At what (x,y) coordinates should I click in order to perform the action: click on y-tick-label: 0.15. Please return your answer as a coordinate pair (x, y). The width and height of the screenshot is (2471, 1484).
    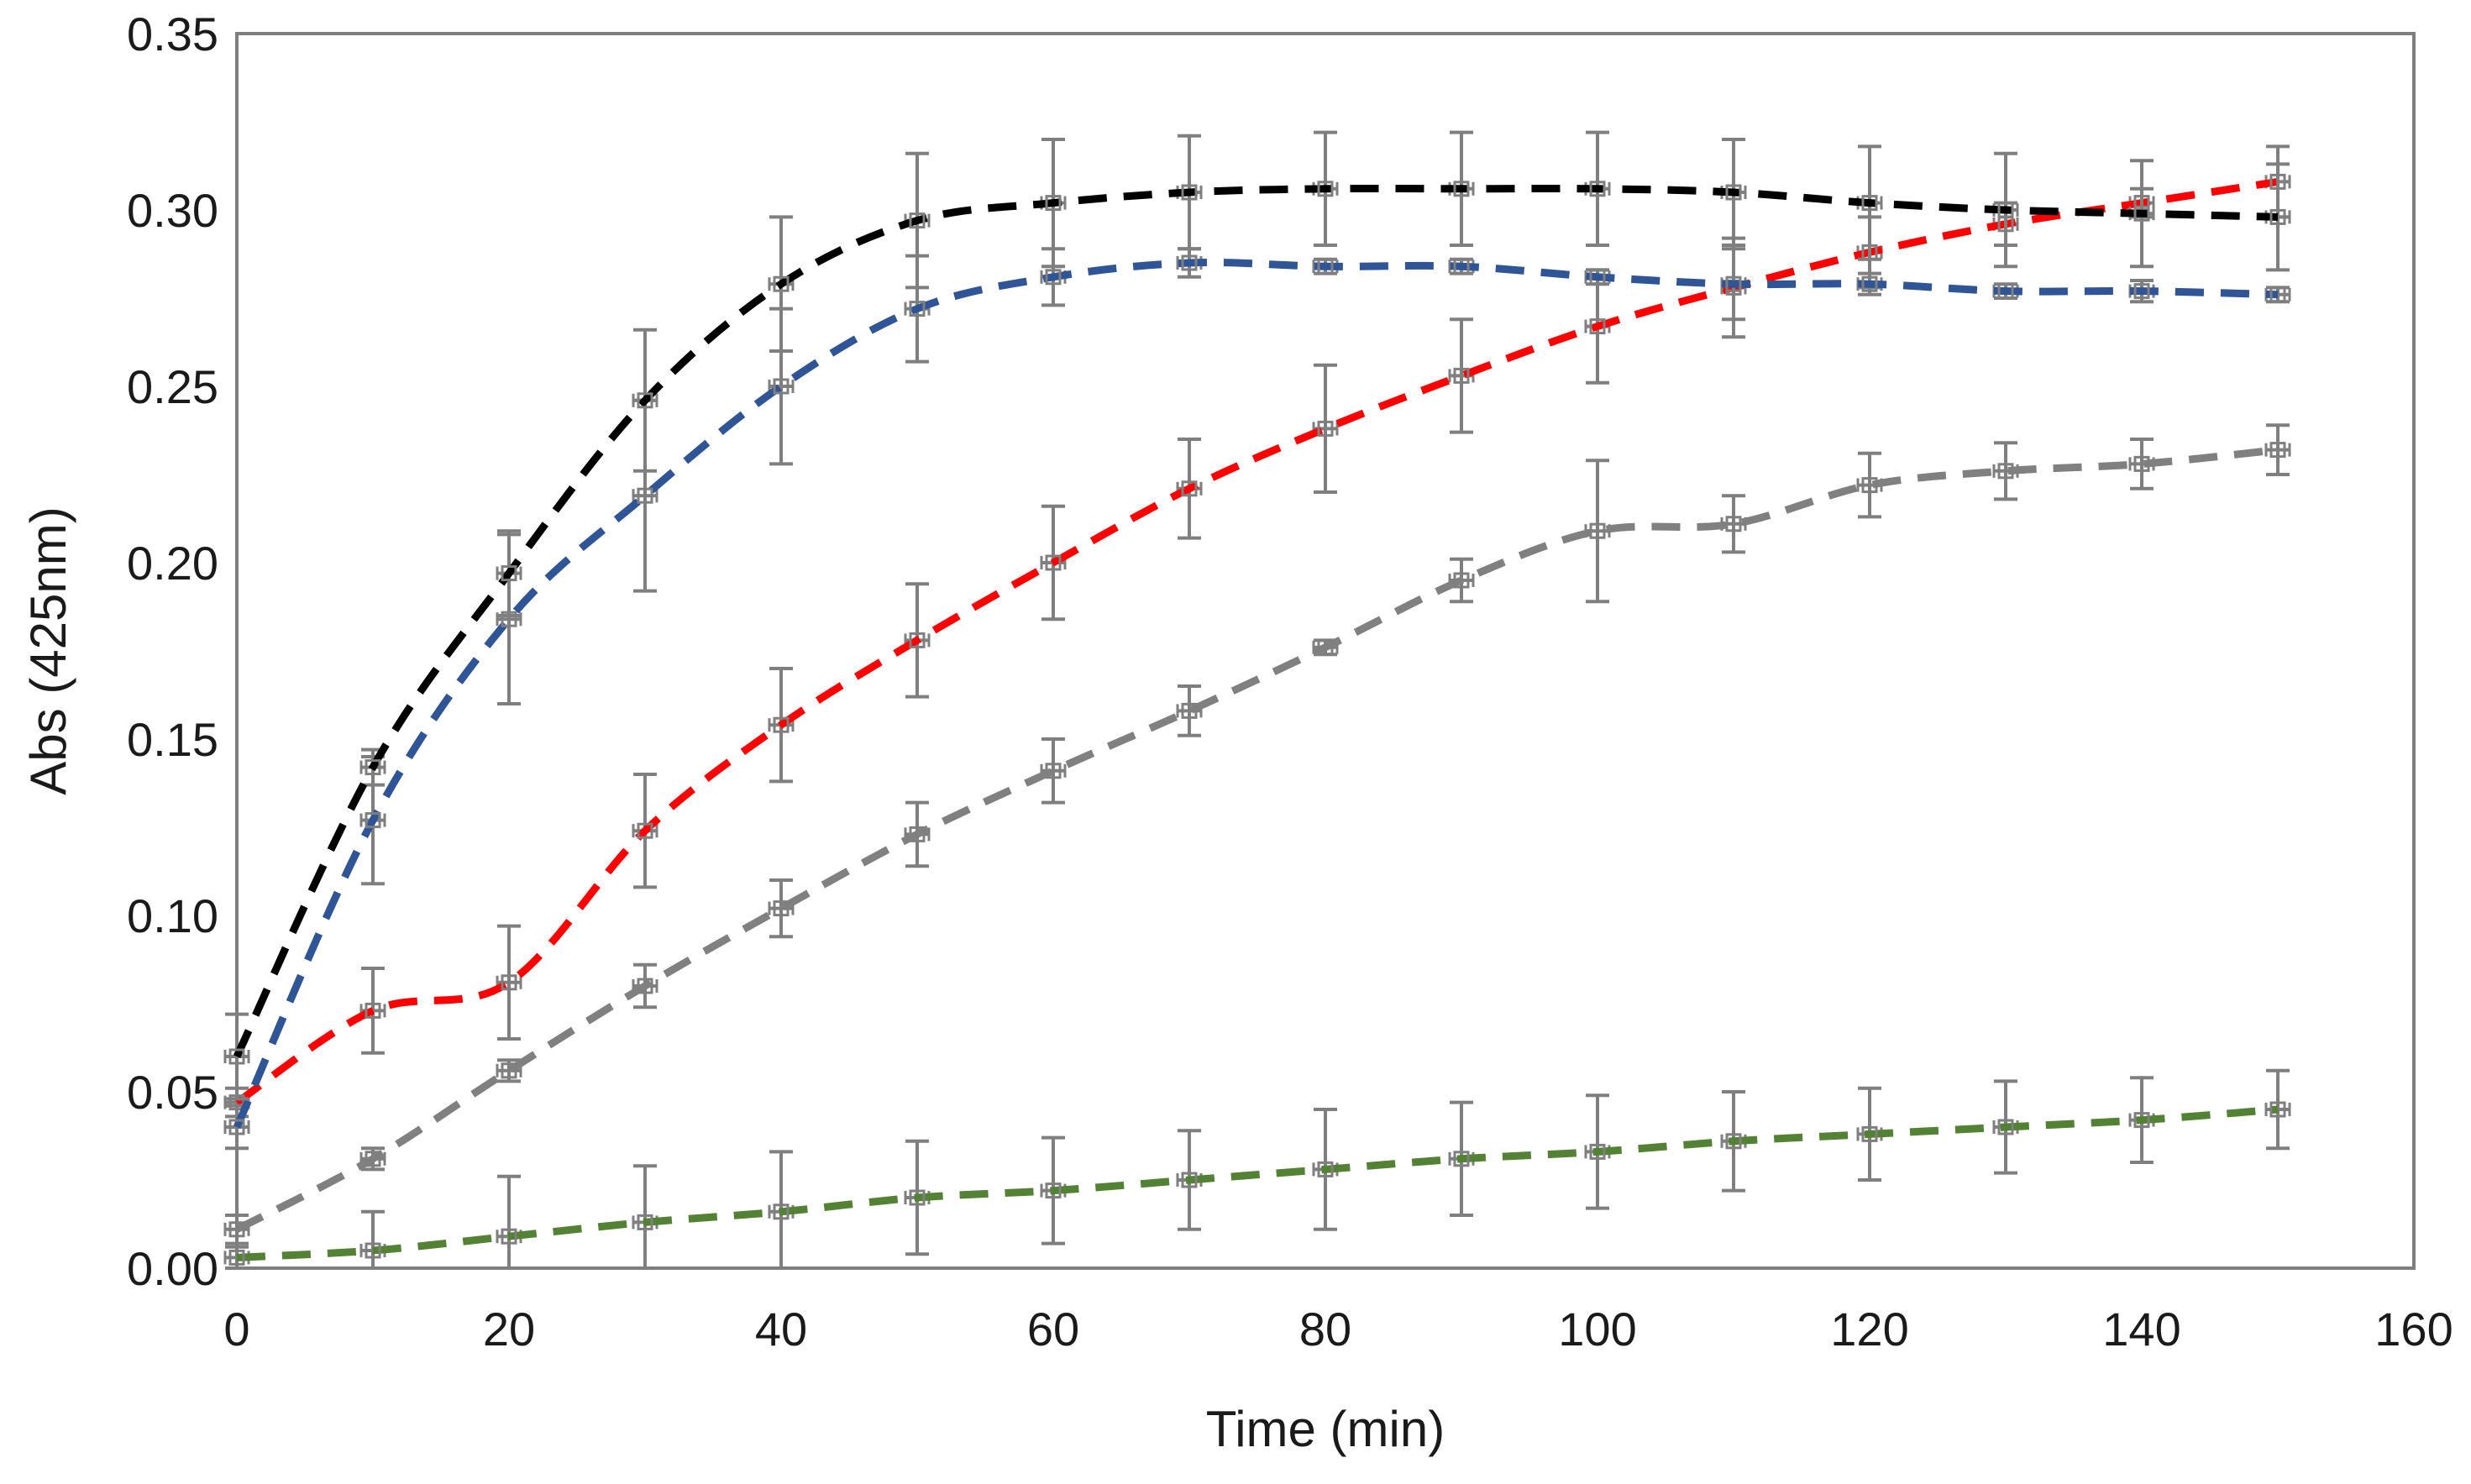
    Looking at the image, I should click on (172, 740).